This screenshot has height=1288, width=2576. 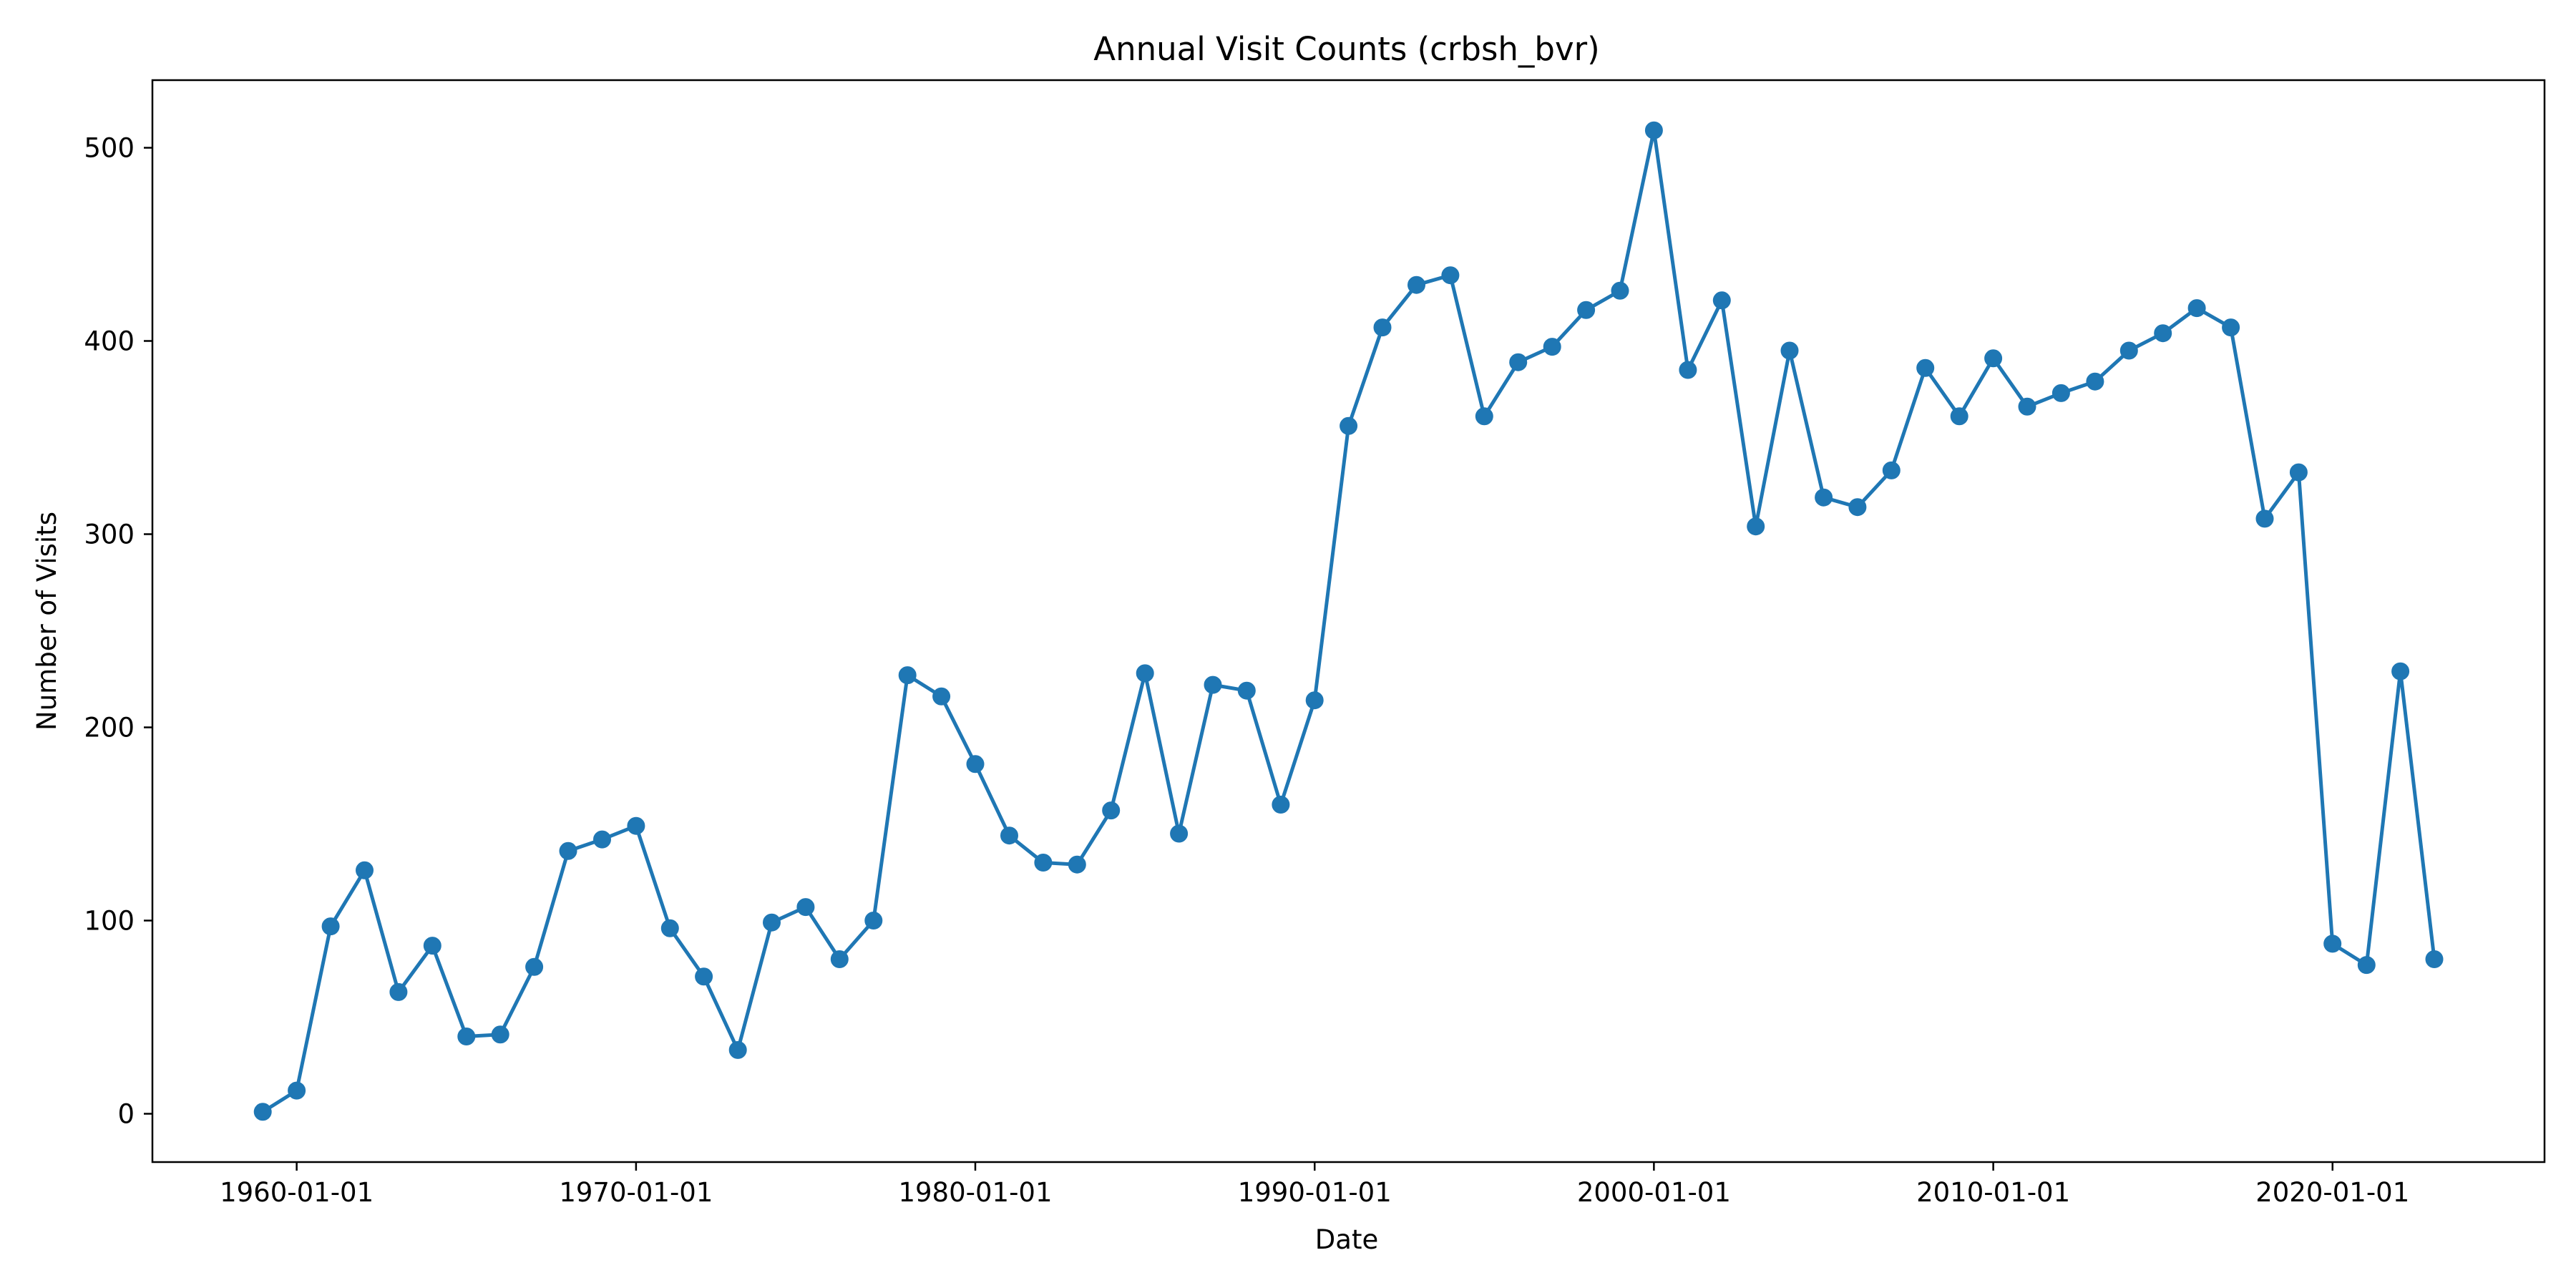 I want to click on y-axis-label: Number of Visits, so click(x=46, y=621).